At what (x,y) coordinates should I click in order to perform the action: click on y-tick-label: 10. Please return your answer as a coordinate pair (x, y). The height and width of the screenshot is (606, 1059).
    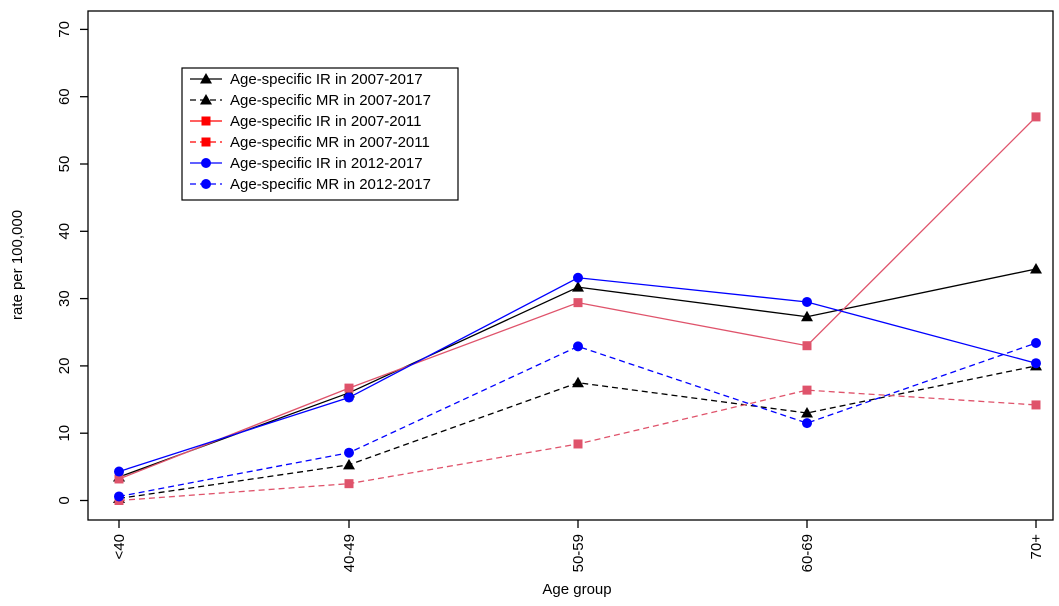
    Looking at the image, I should click on (64, 433).